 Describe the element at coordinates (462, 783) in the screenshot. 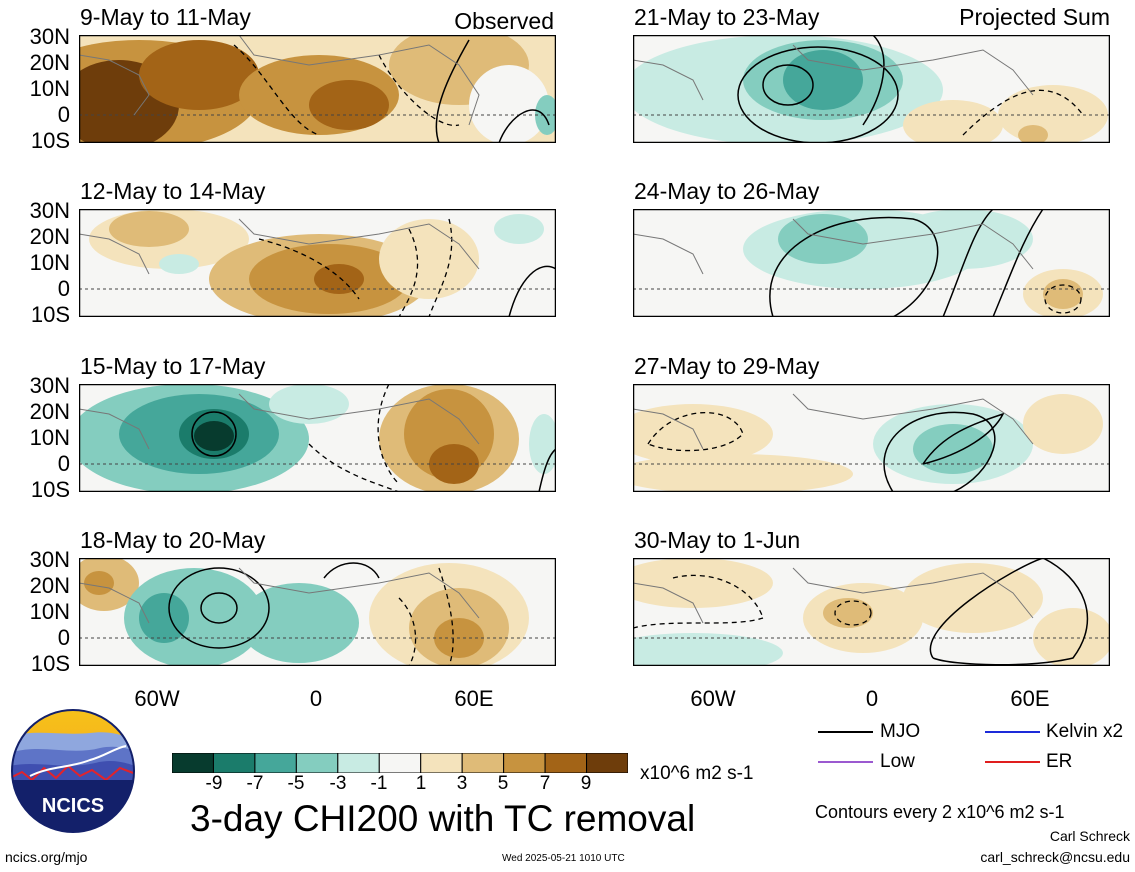

I see `colorbar-tick-label: 3` at that location.